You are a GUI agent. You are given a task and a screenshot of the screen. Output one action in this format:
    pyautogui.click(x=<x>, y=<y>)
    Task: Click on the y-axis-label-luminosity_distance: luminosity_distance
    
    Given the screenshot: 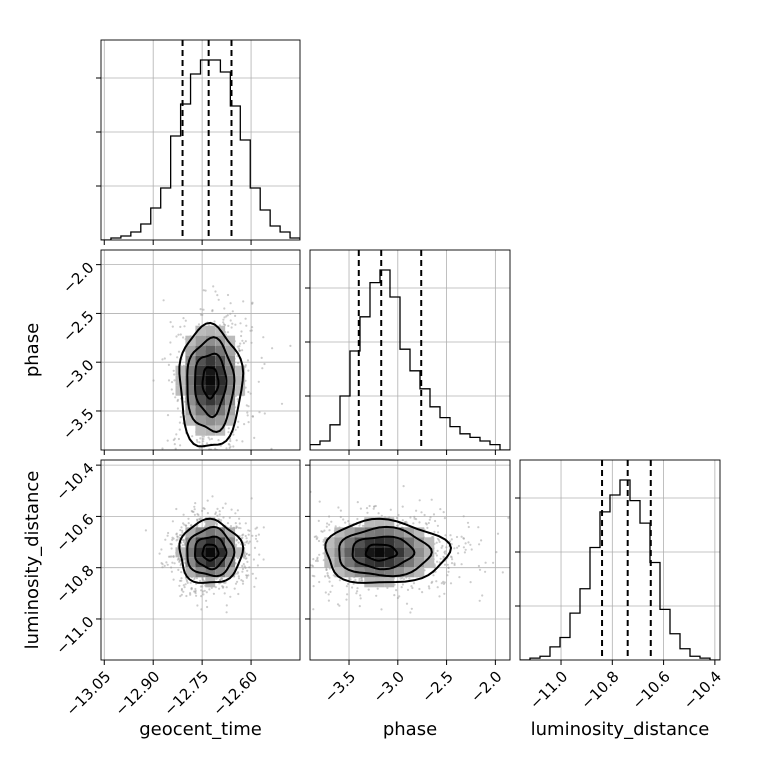 What is the action you would take?
    pyautogui.click(x=32, y=560)
    